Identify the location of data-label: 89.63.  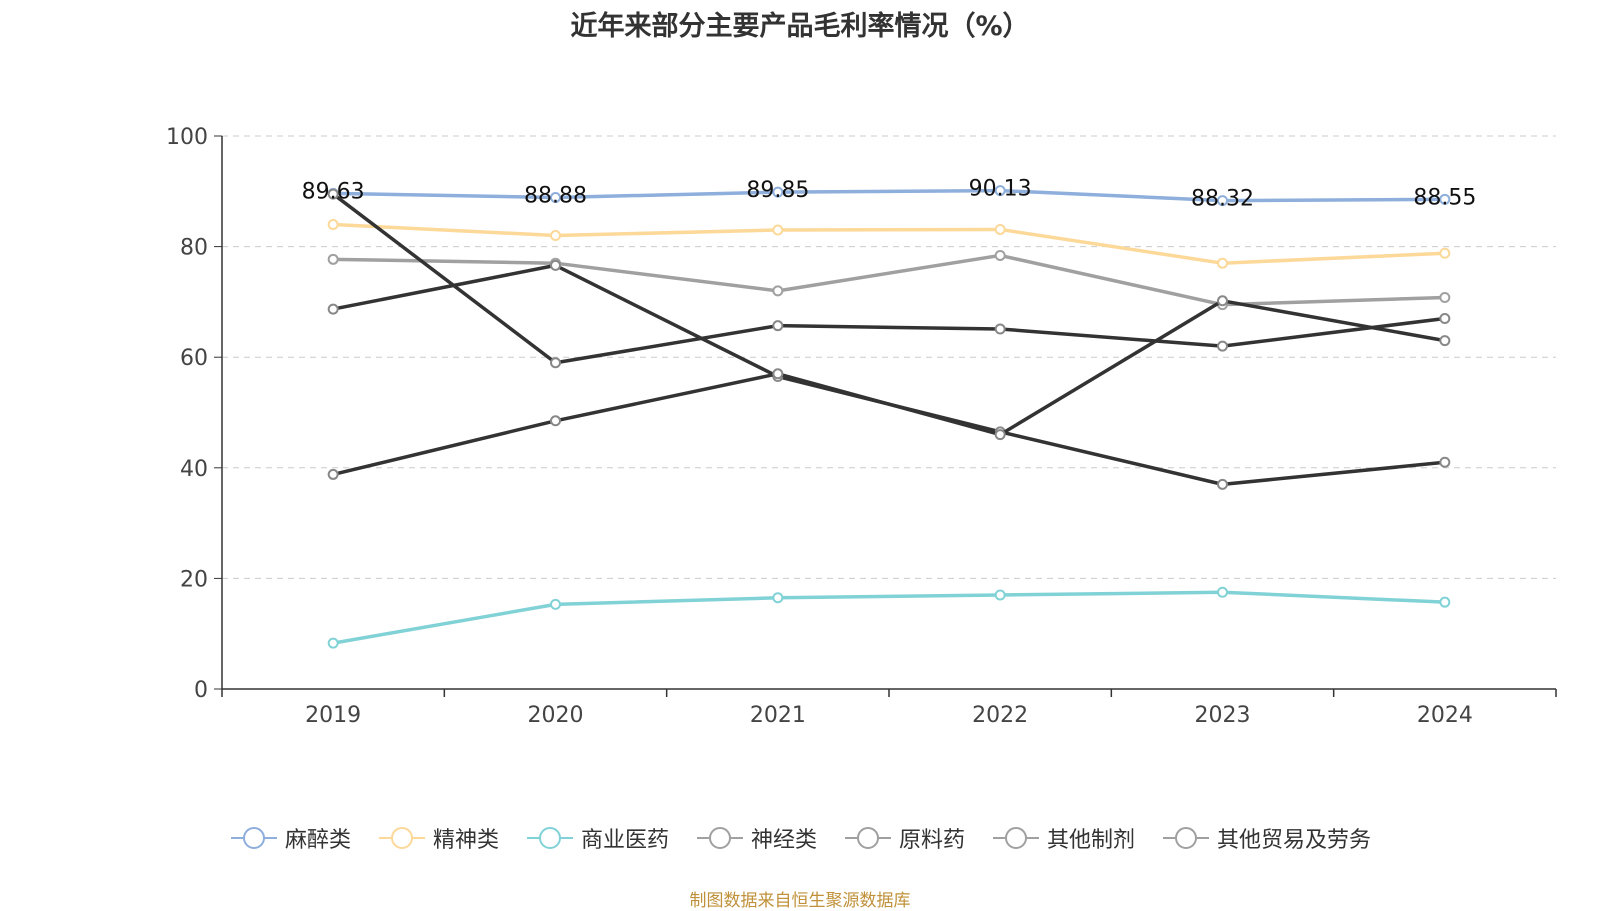
(333, 191).